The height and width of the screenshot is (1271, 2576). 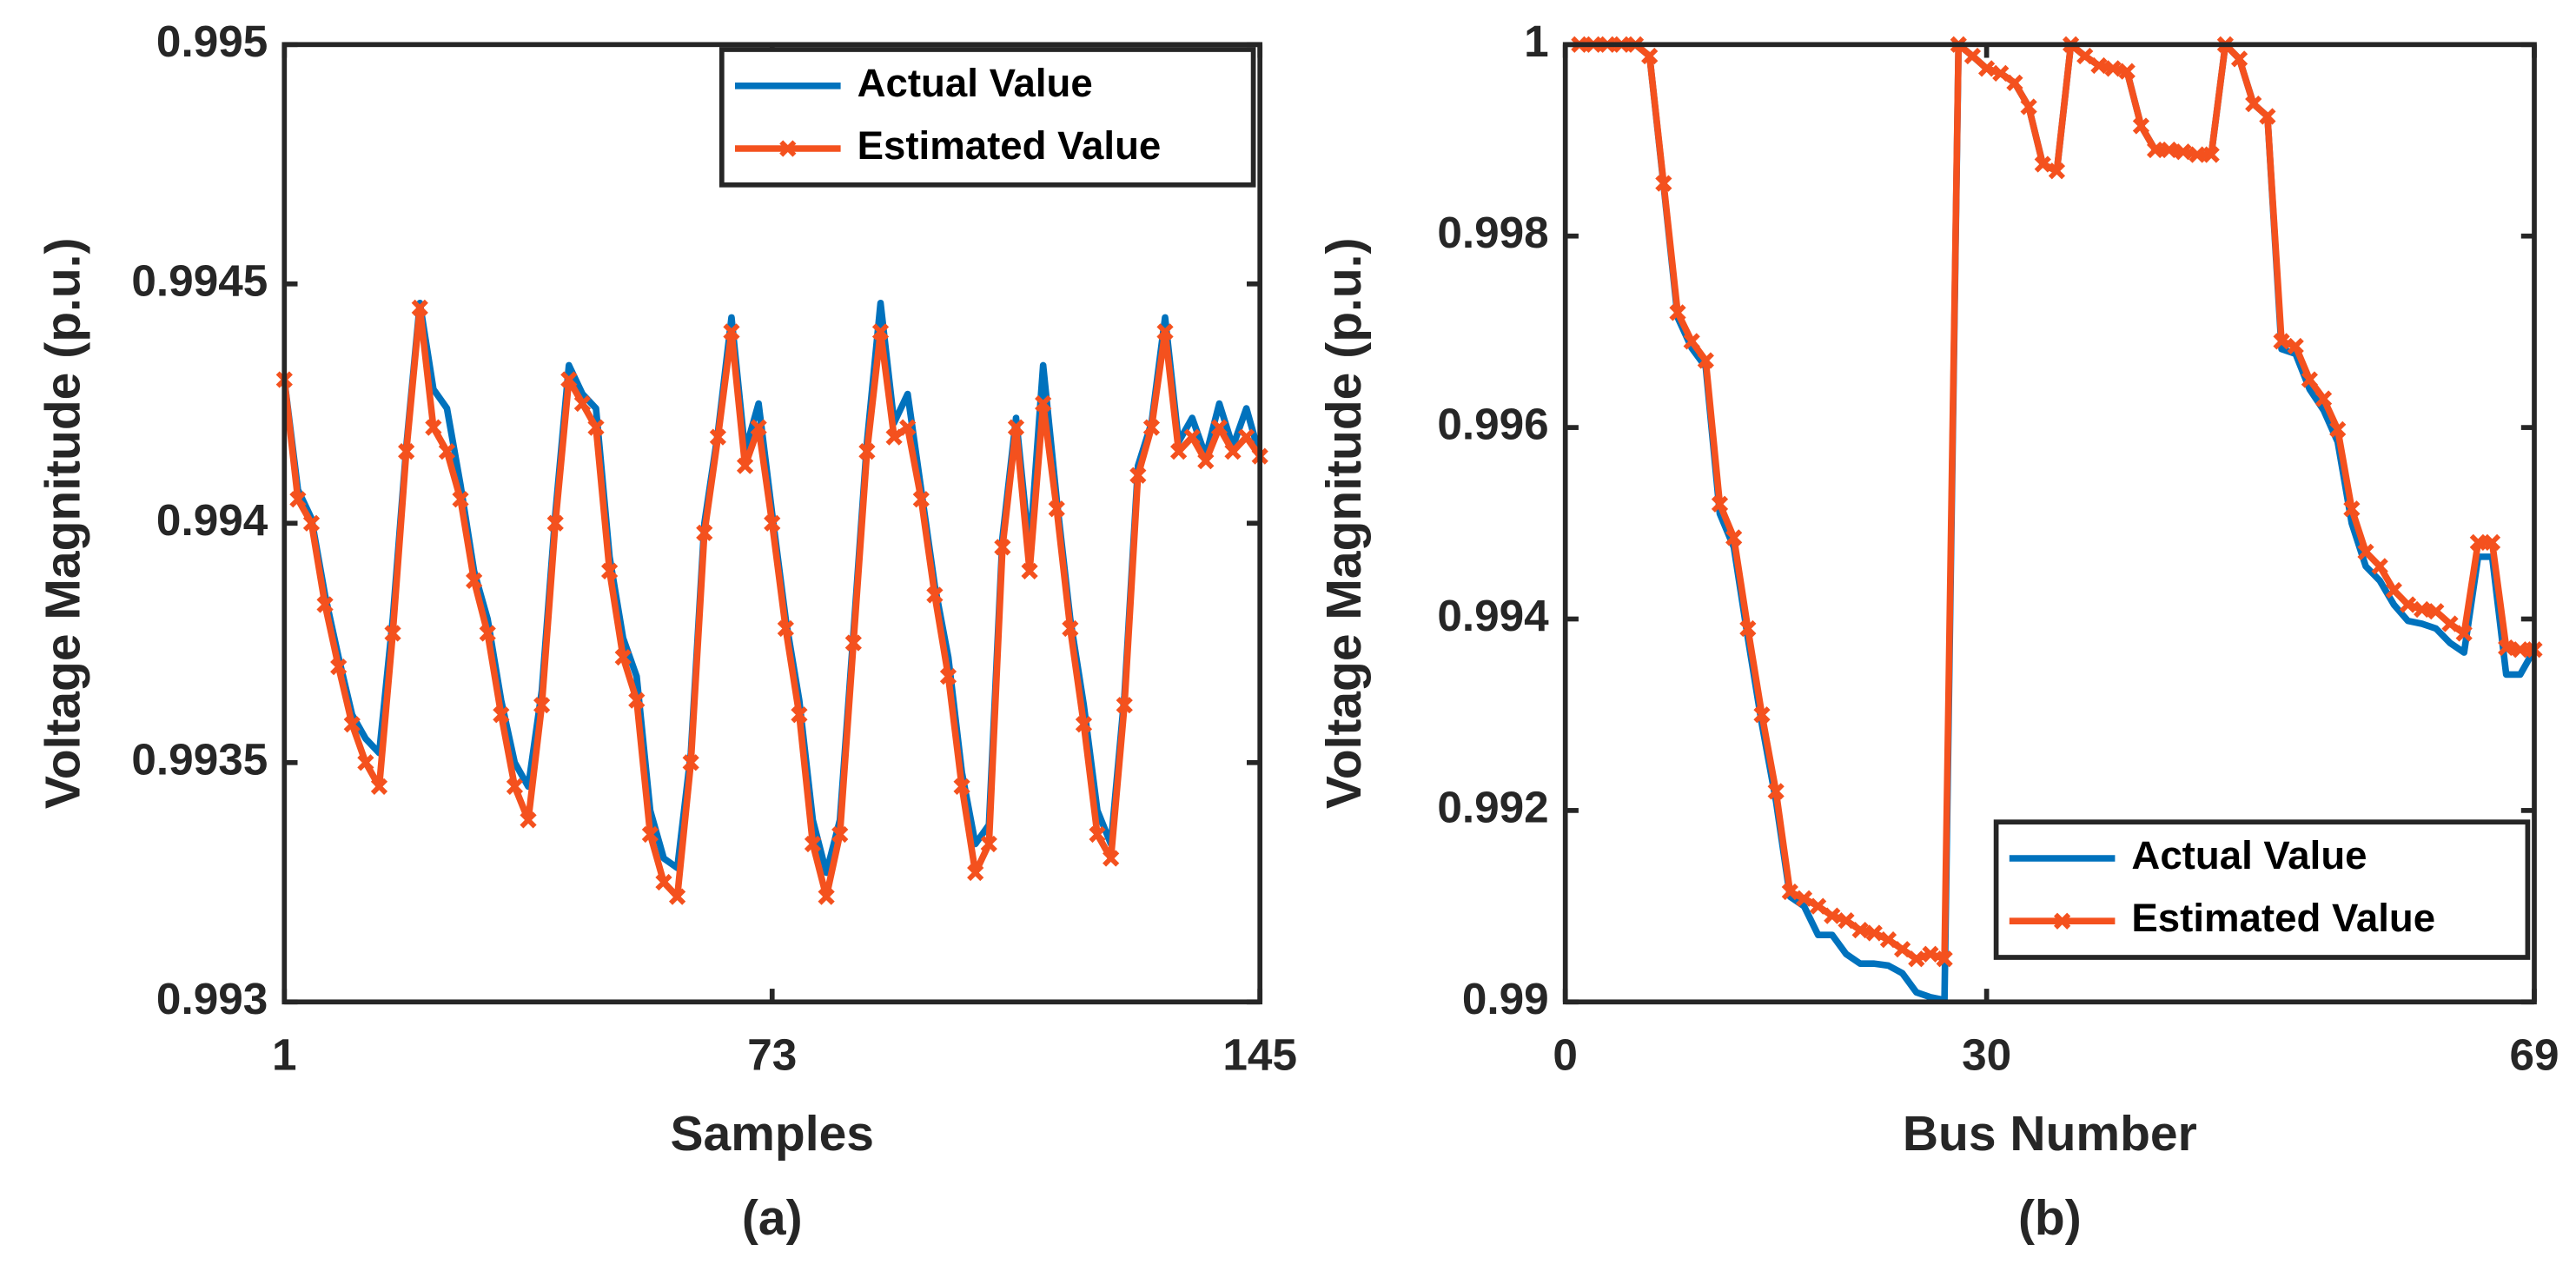 I want to click on y-axis-label: Voltage Magnitude (p.u.), so click(x=63, y=524).